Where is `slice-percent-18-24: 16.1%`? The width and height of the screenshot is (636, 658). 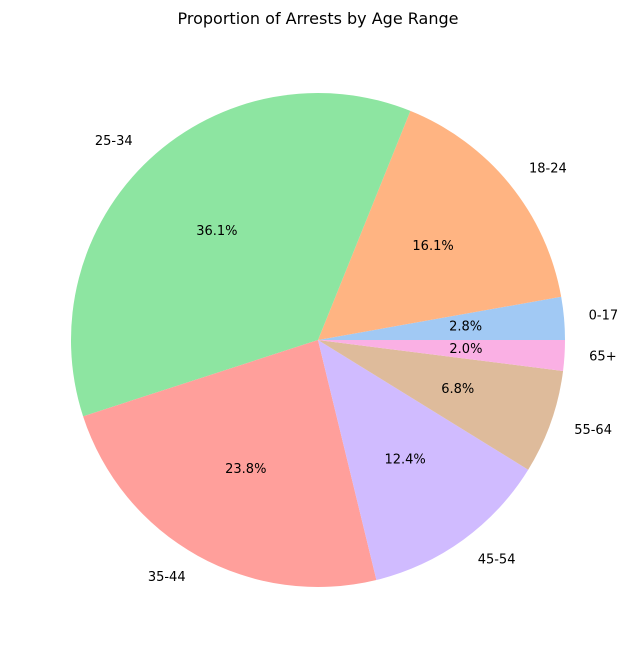 slice-percent-18-24: 16.1% is located at coordinates (432, 246).